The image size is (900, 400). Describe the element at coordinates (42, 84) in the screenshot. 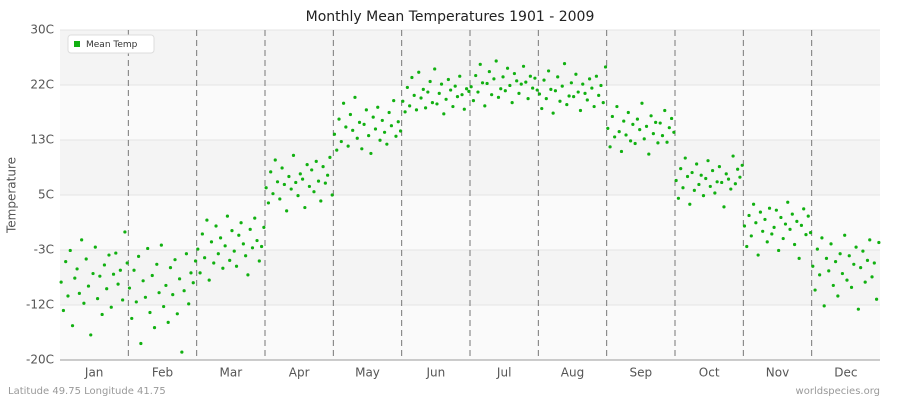

I see `y-tick-label: 22C` at that location.